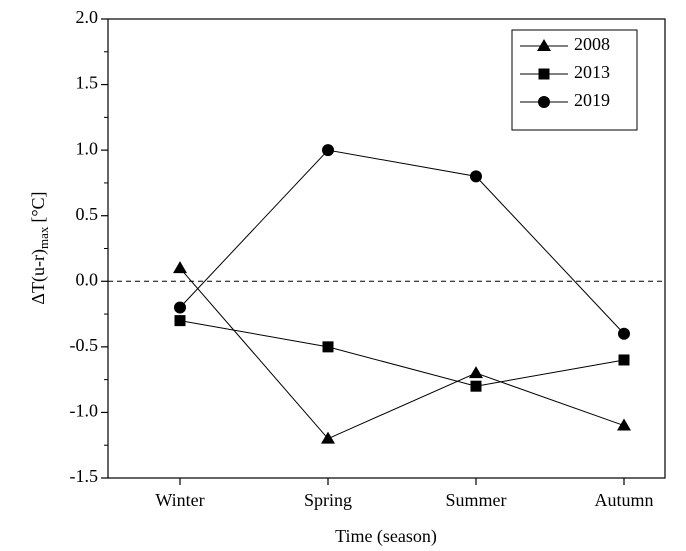 This screenshot has height=551, width=686. Describe the element at coordinates (623, 500) in the screenshot. I see `x-tick-label: Autumn` at that location.